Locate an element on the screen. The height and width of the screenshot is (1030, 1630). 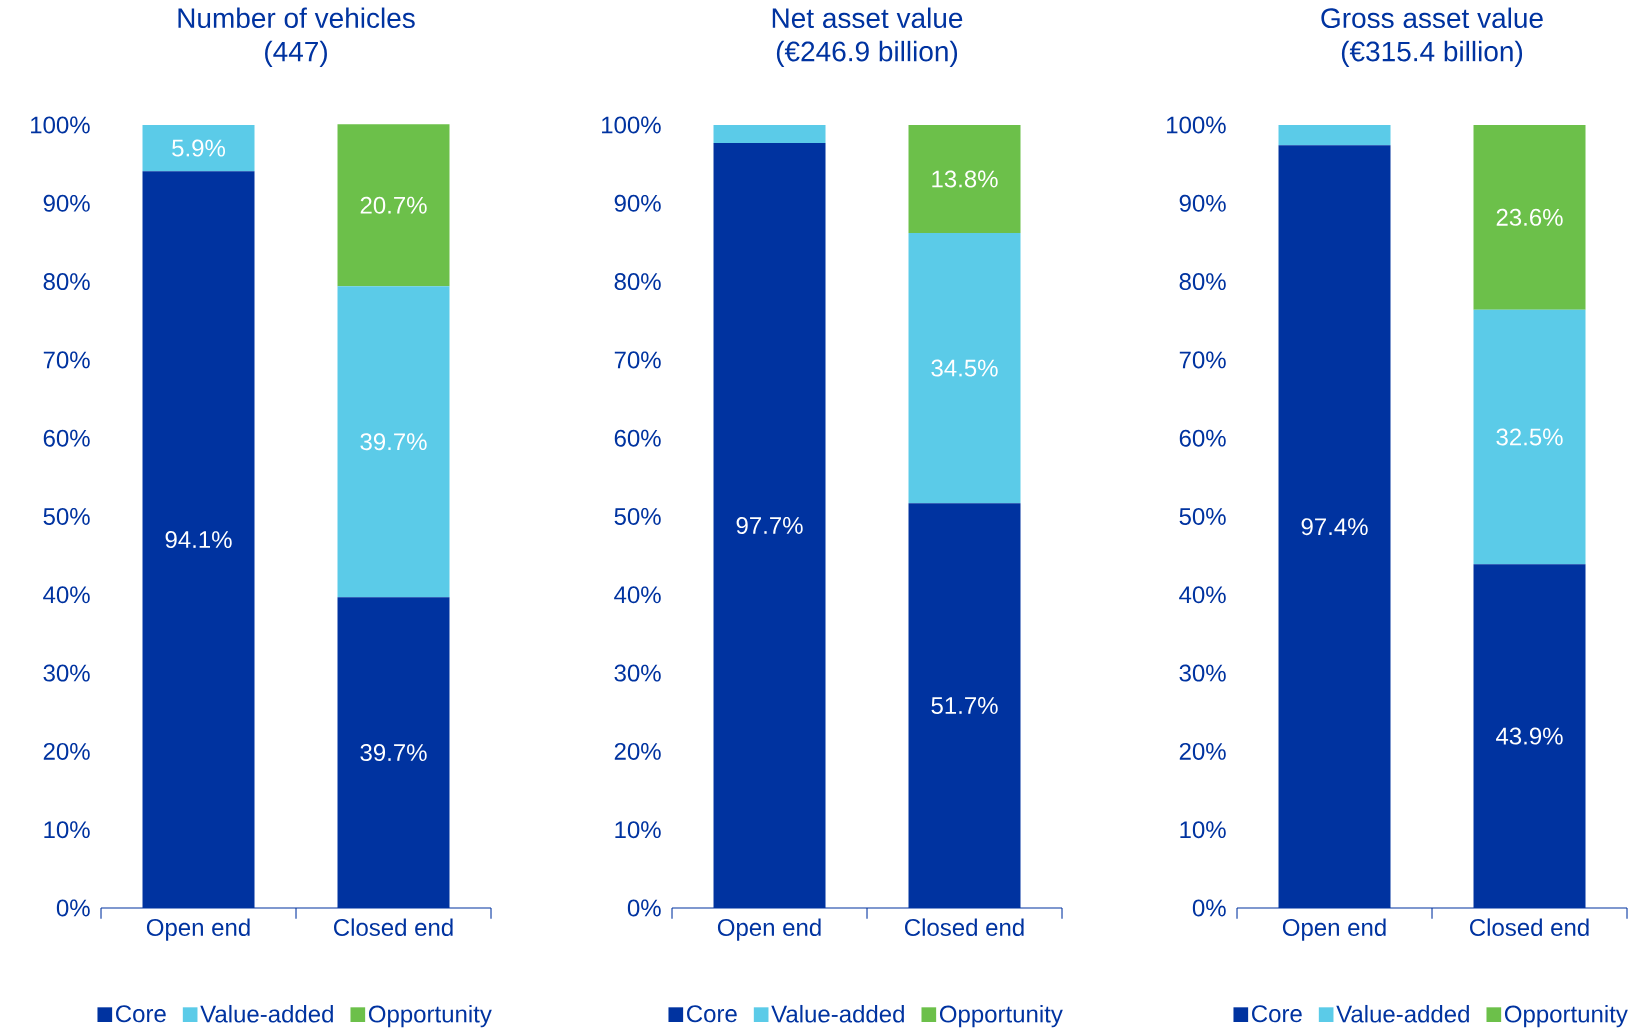
chart-title: Gross asset value is located at coordinates (1432, 18).